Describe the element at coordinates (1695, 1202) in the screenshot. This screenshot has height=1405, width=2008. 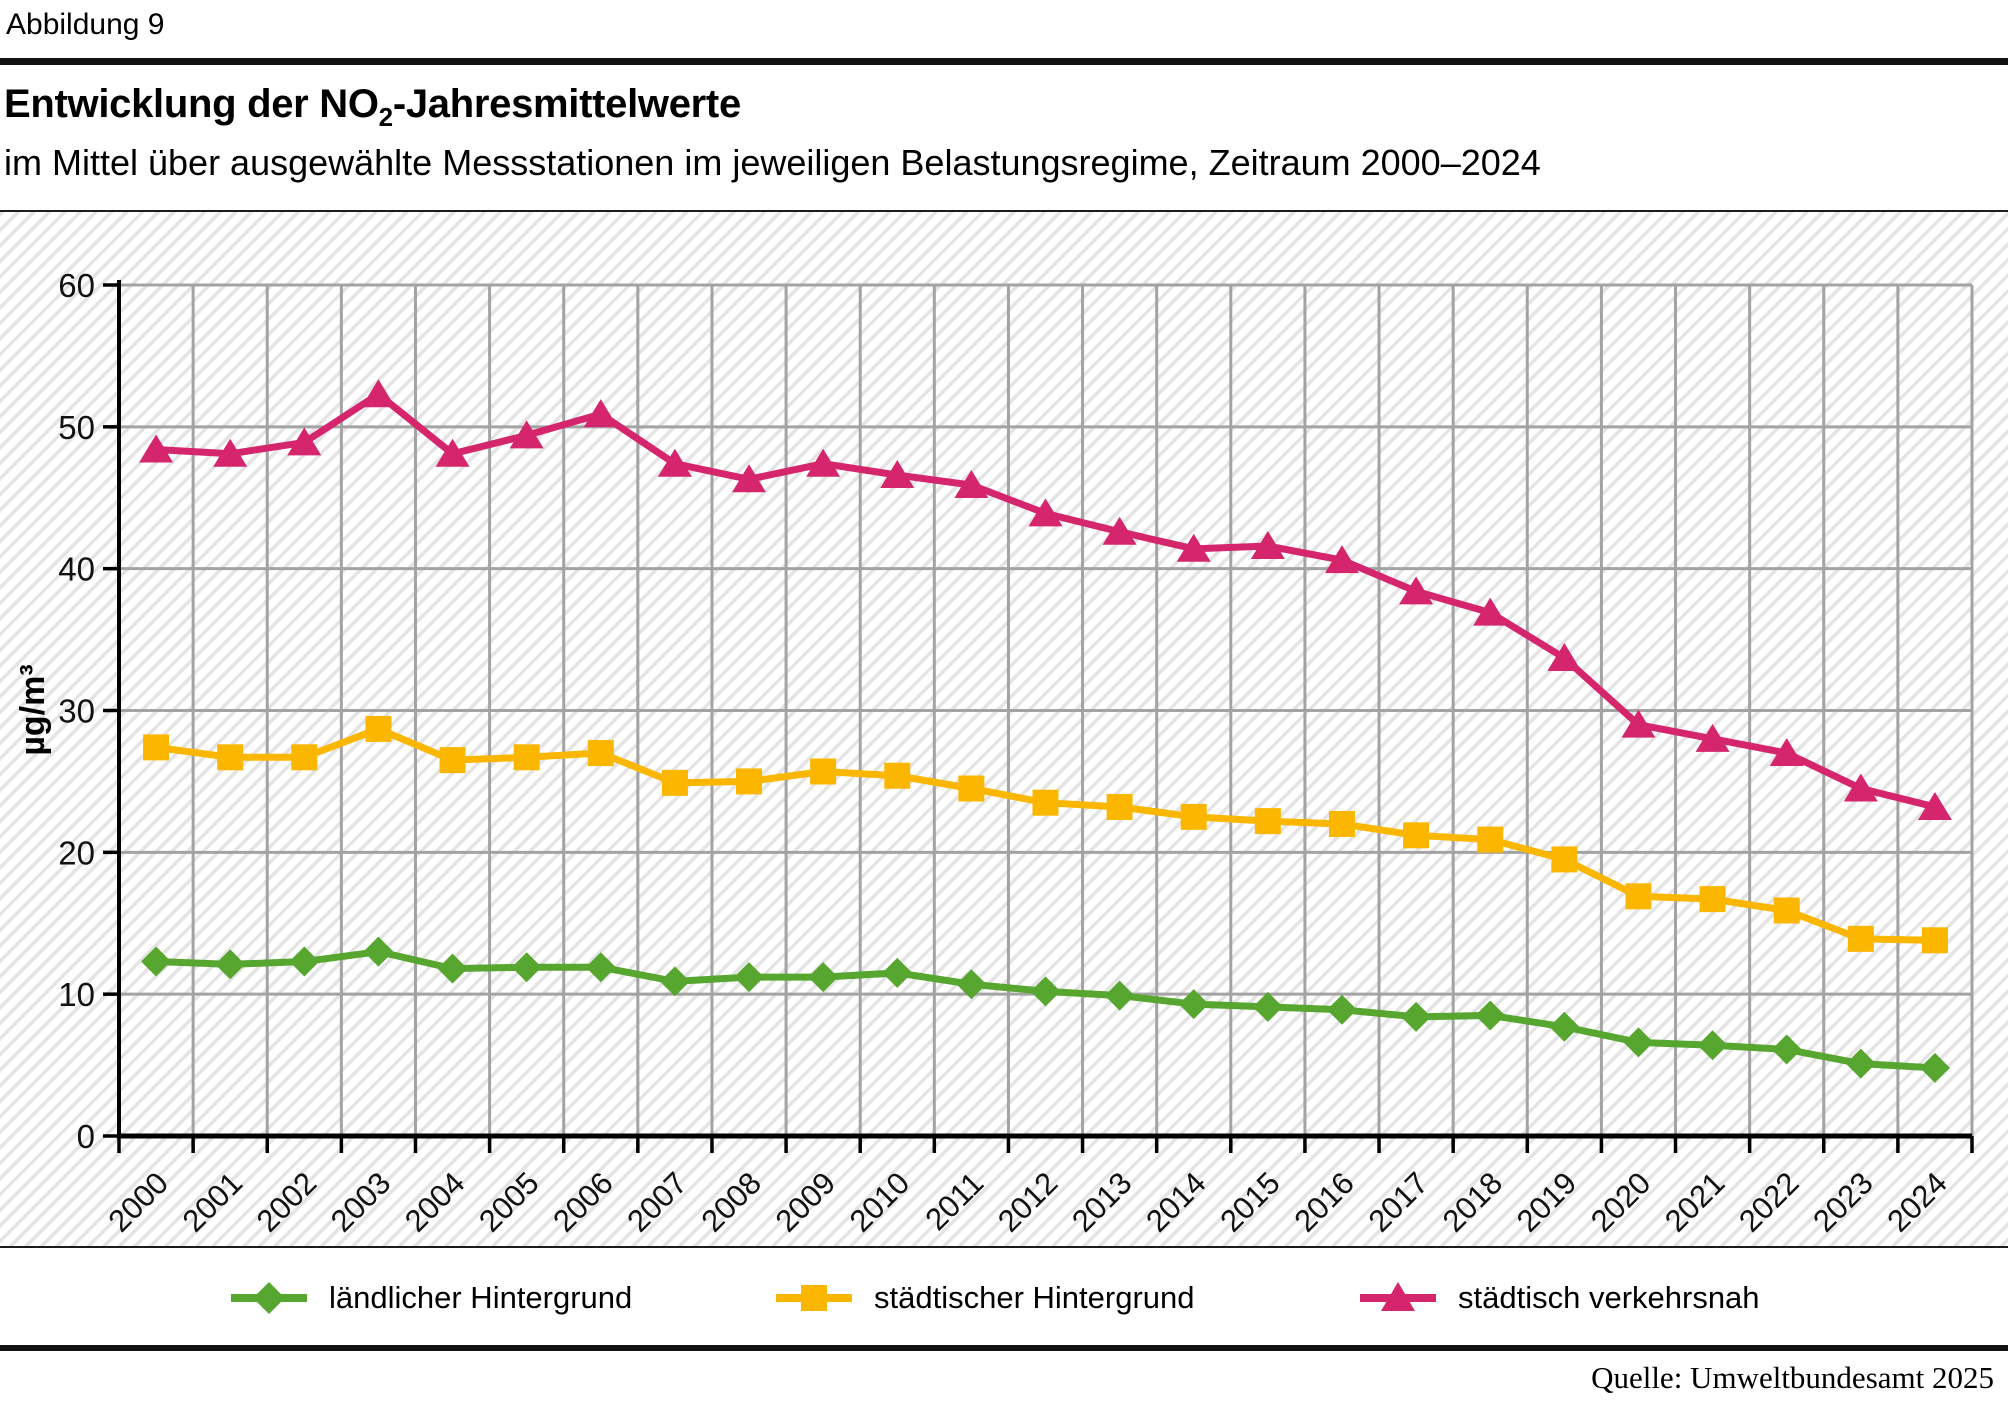
I see `x-tick-label: 2021` at that location.